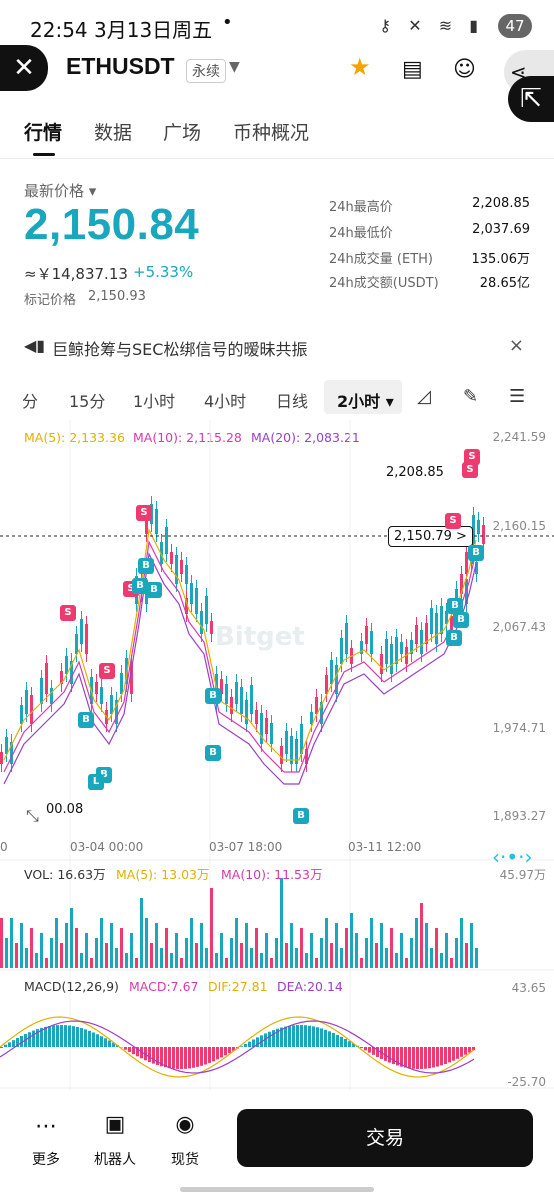  Describe the element at coordinates (96, 782) in the screenshot. I see `label-marker: L` at that location.